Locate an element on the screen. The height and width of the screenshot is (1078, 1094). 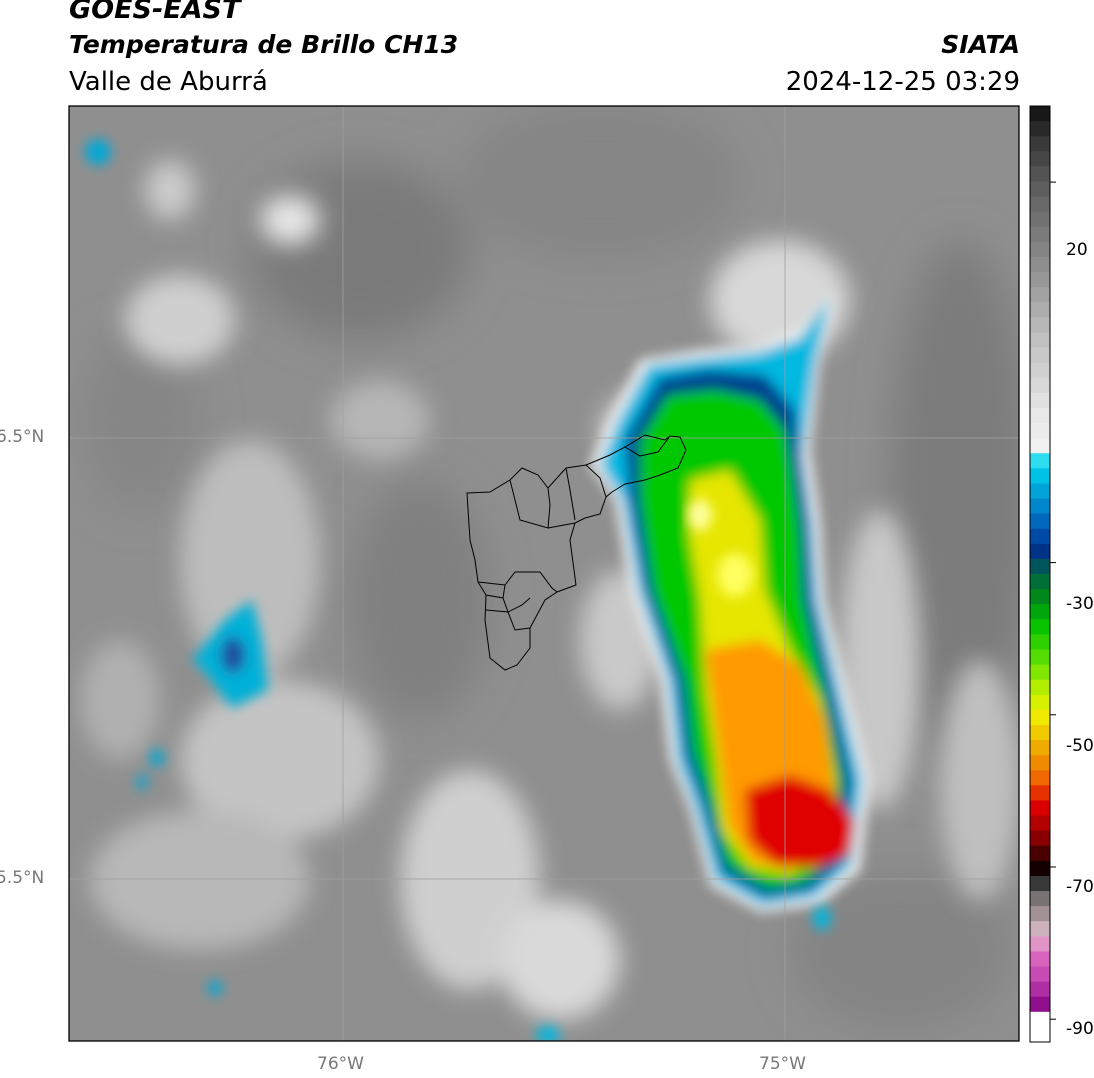
lat-label-5-5: 5.5°N is located at coordinates (22, 878).